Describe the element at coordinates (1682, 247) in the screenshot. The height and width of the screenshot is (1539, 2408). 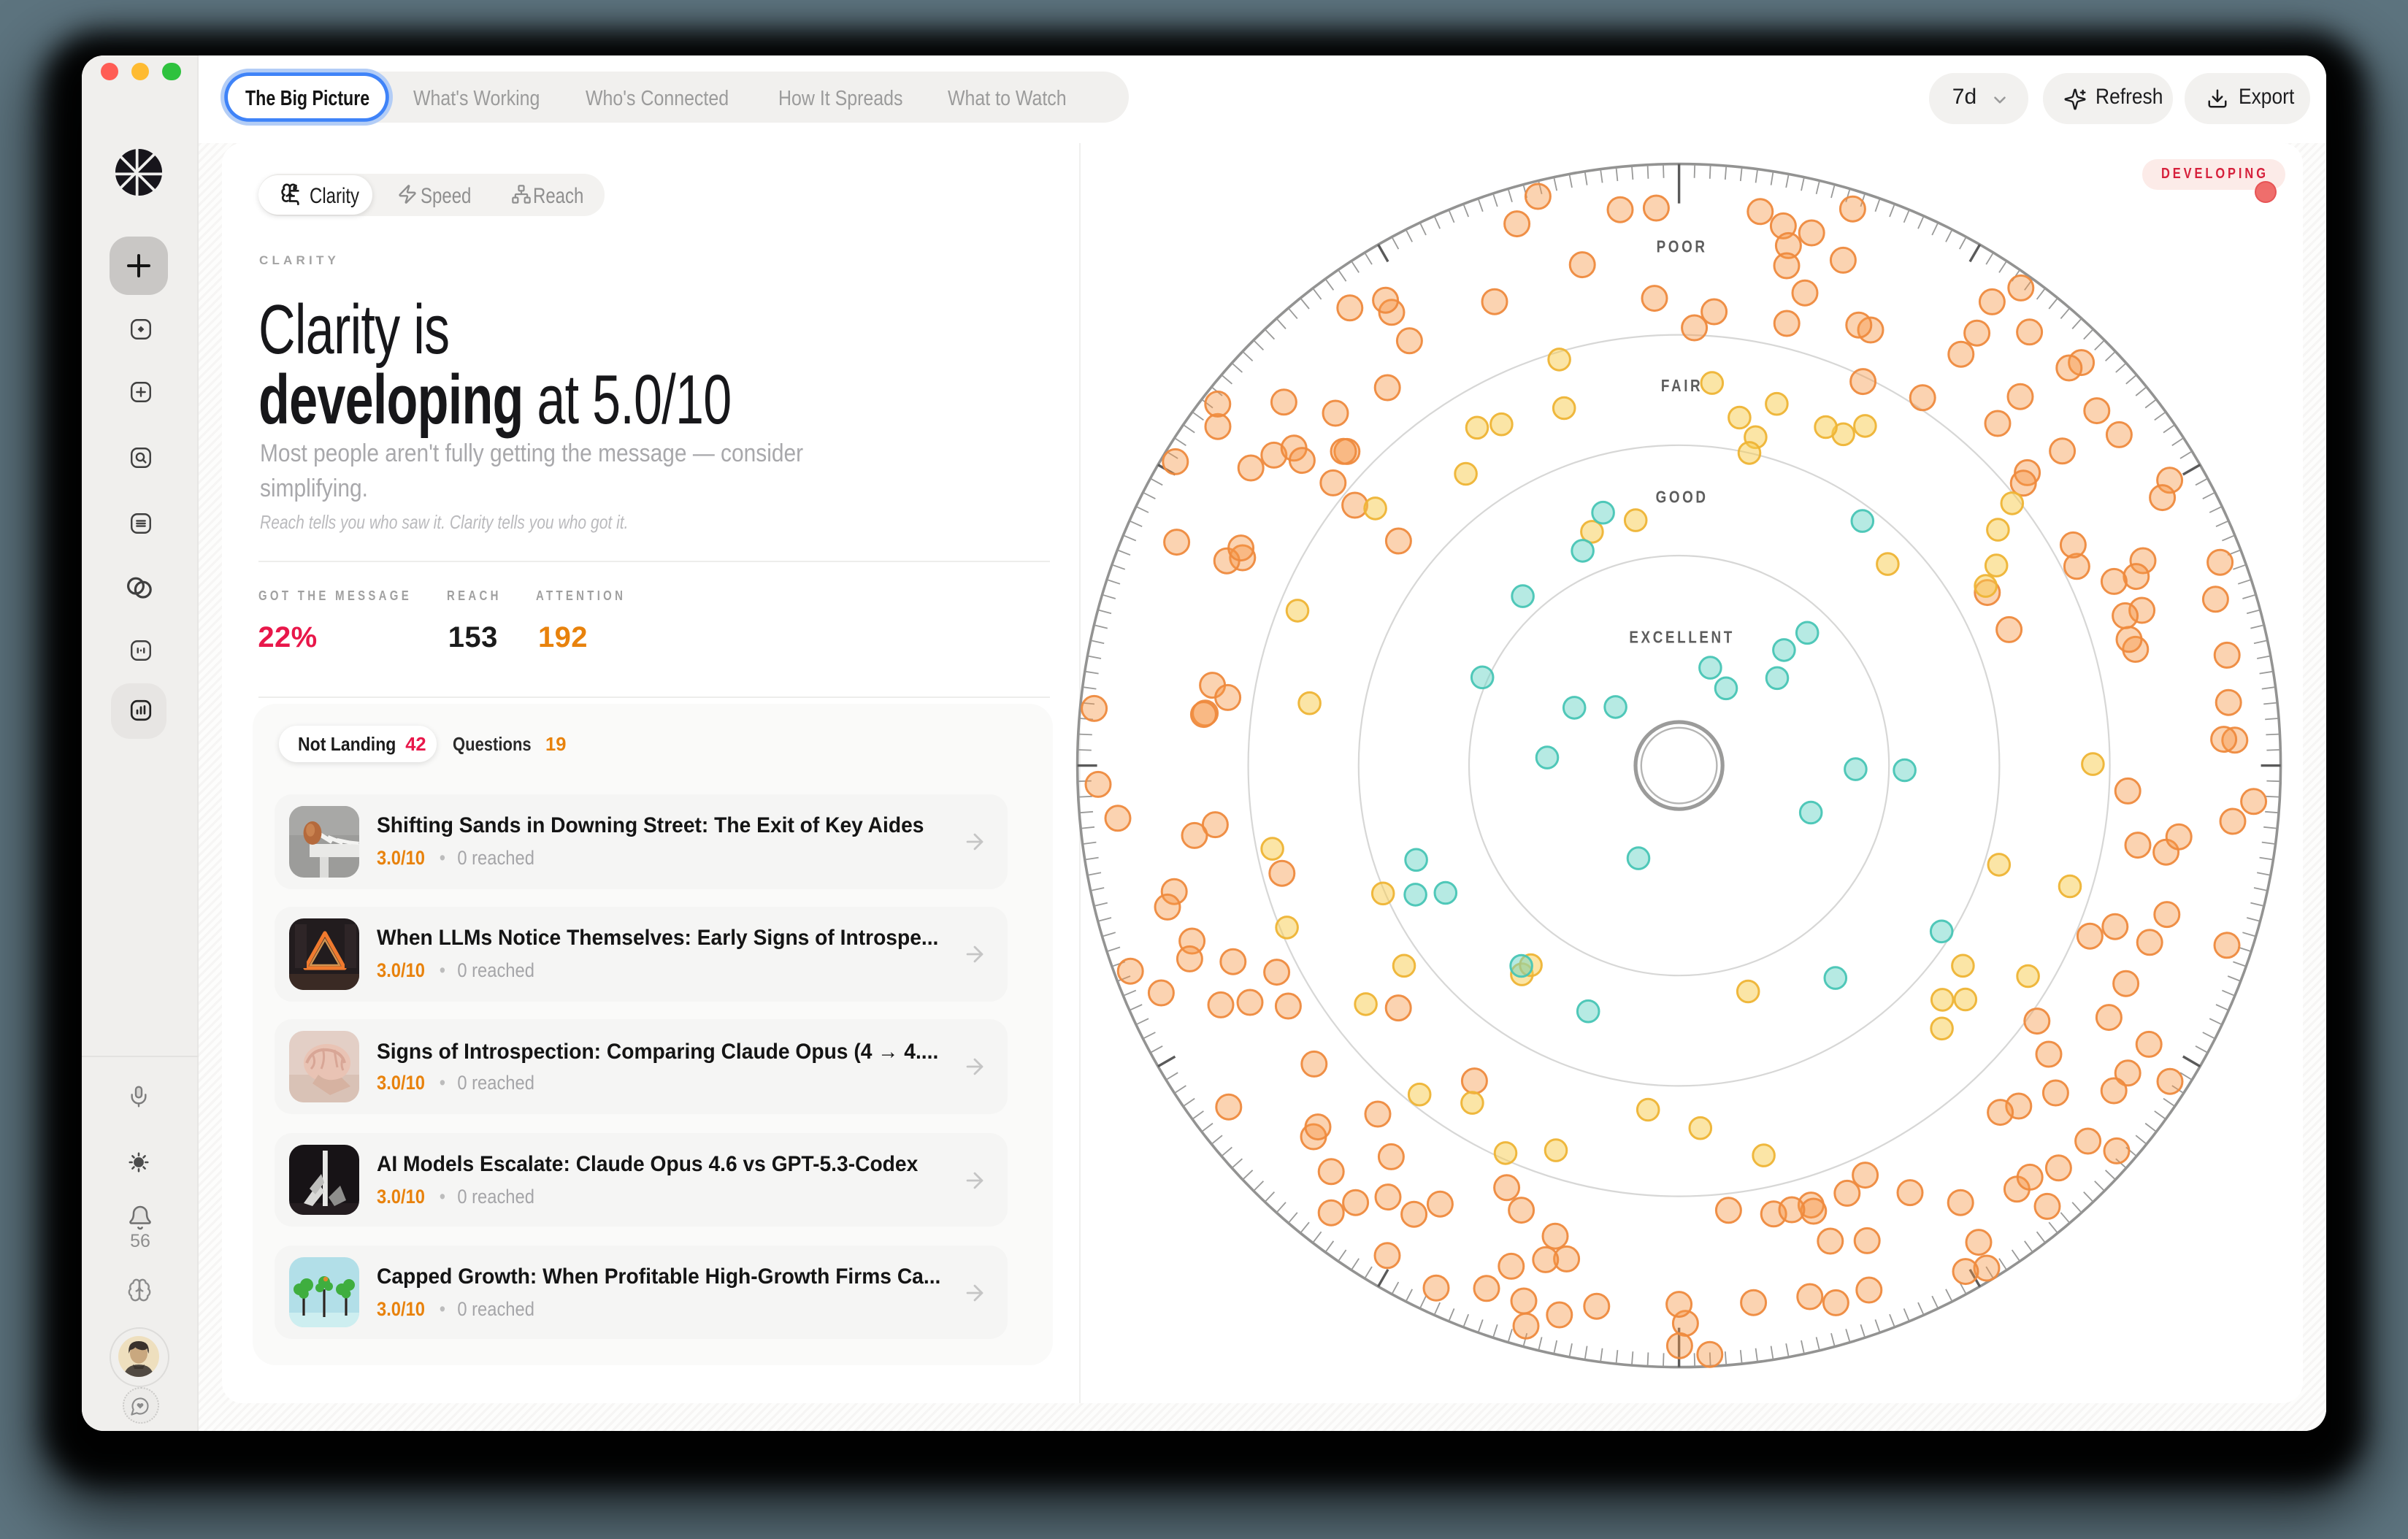
I see `svg-text: POOR` at that location.